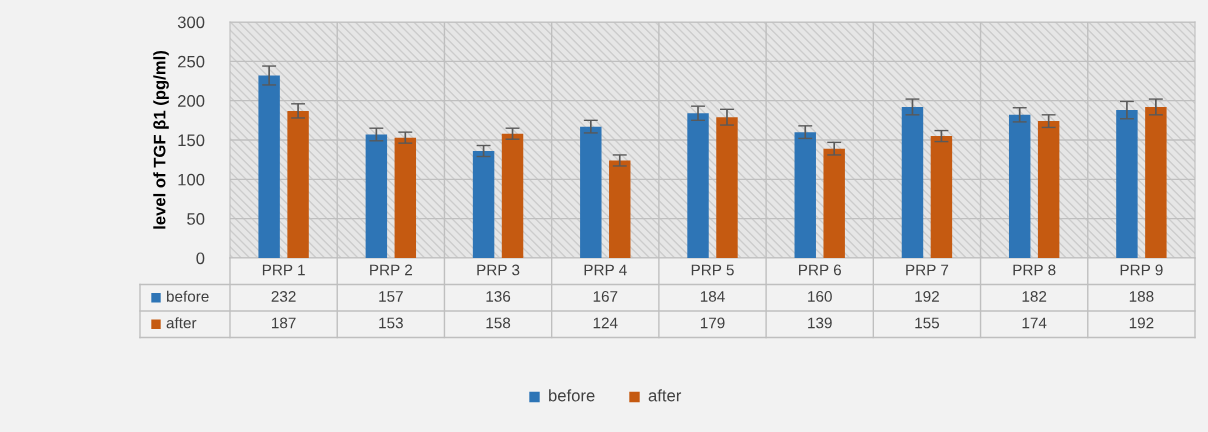 The width and height of the screenshot is (1208, 432). What do you see at coordinates (498, 270) in the screenshot?
I see `x-tick-label: PRP 3` at bounding box center [498, 270].